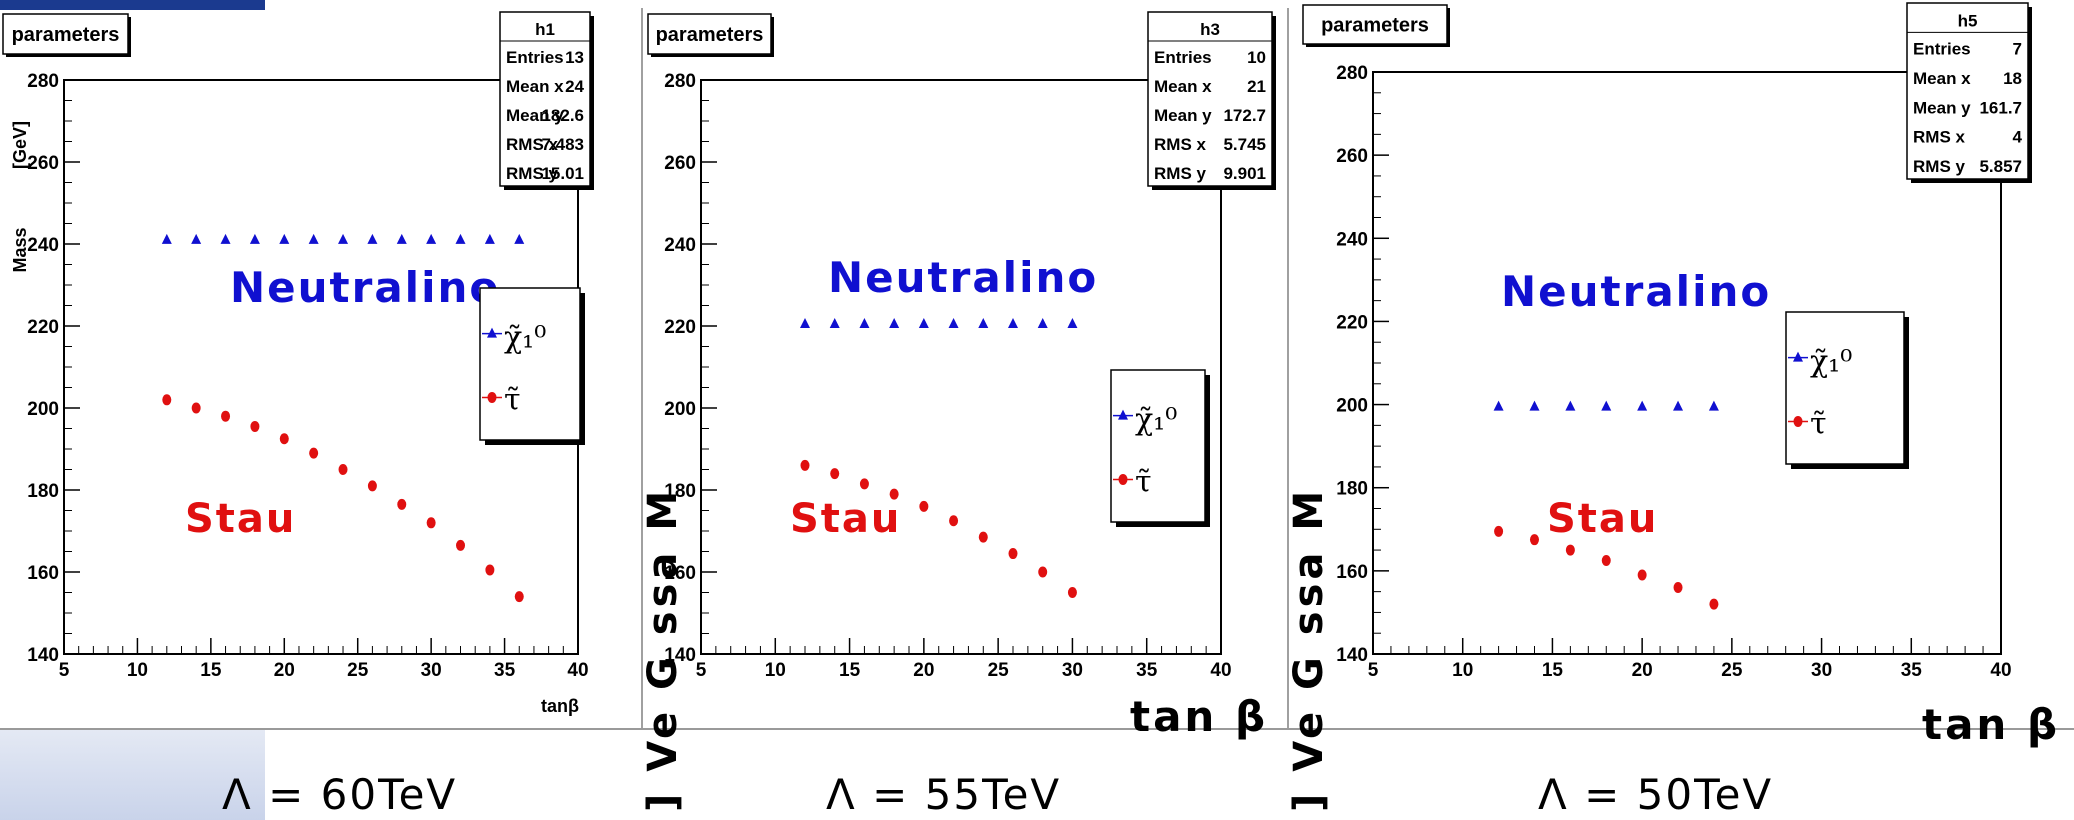  What do you see at coordinates (20, 249) in the screenshot?
I see `ylabel-small: Mass` at bounding box center [20, 249].